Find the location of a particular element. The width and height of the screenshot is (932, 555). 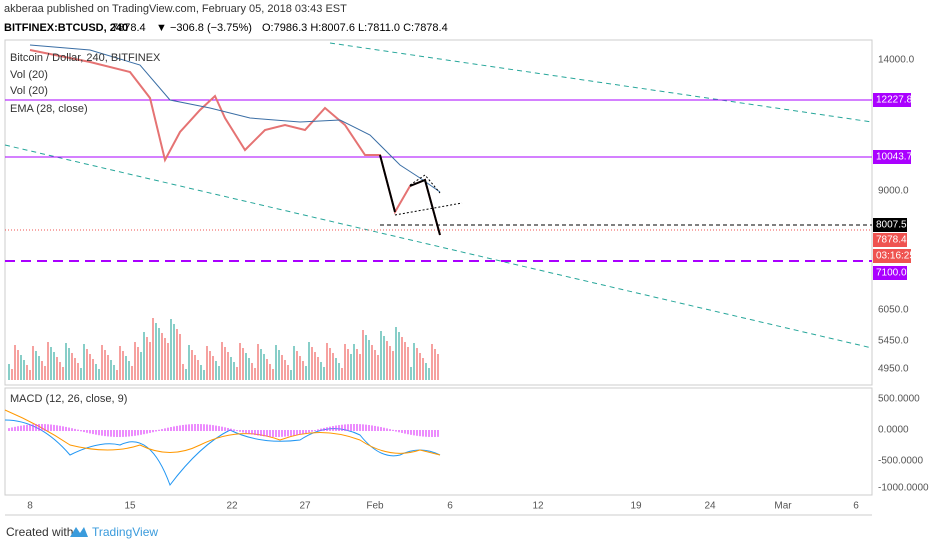

macd-axis-label: -500.0000 is located at coordinates (900, 461).